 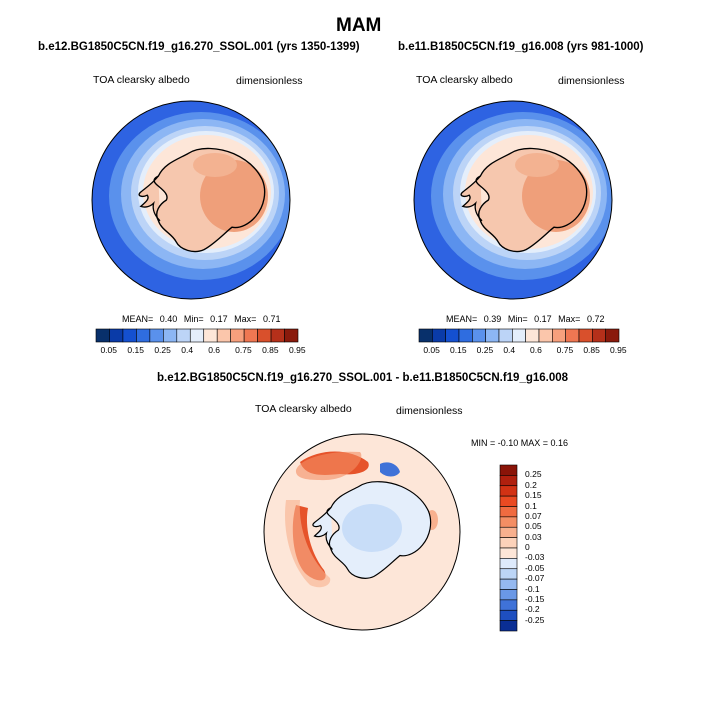 What do you see at coordinates (108, 350) in the screenshot?
I see `colorbar-1-tick-label: 0.05` at bounding box center [108, 350].